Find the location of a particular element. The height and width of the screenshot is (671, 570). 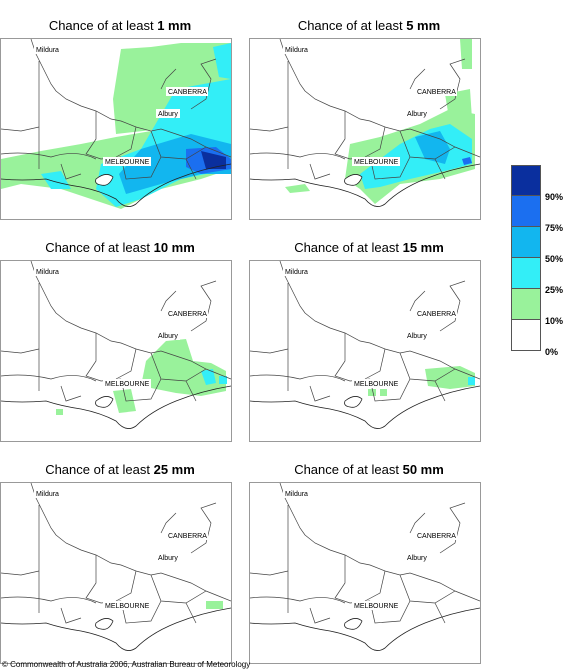

map-svg-25mm: Mildura CANBERRA Albury MELBOURNE is located at coordinates (116, 567).